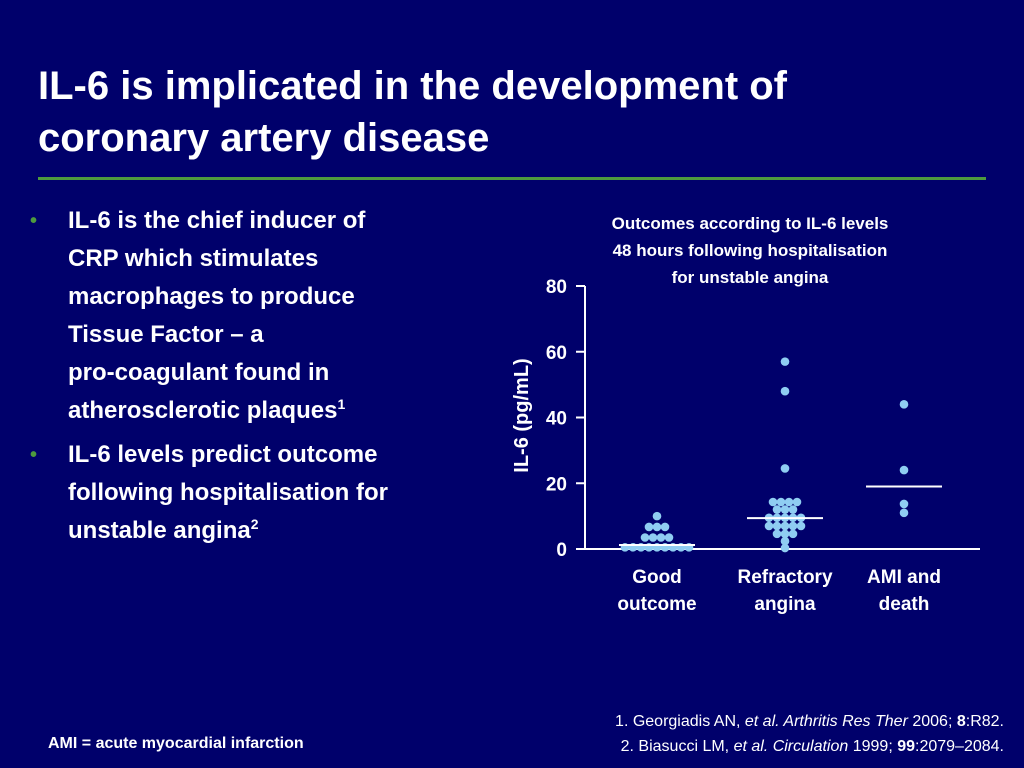  I want to click on bullet-line: IL-6 levels predict outcome, so click(223, 454).